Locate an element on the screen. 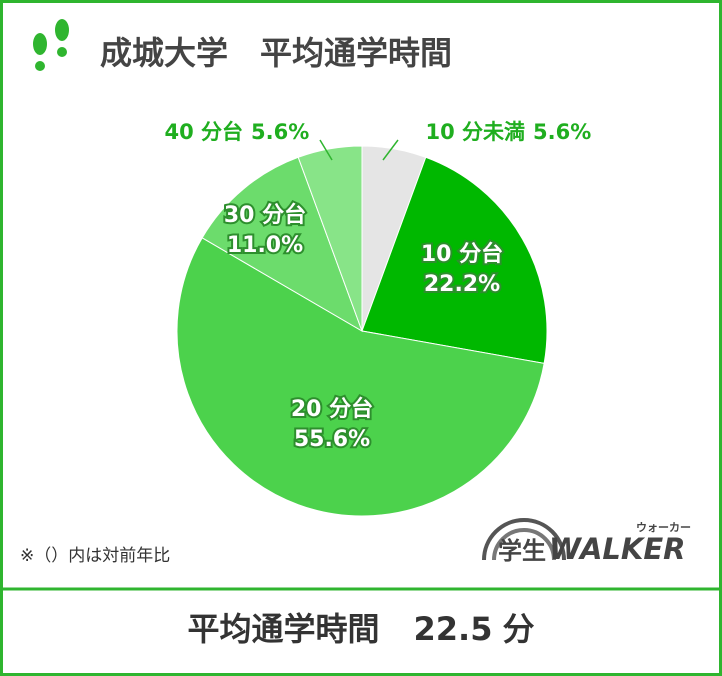 The width and height of the screenshot is (722, 676). slice-label: 10 分台 is located at coordinates (462, 254).